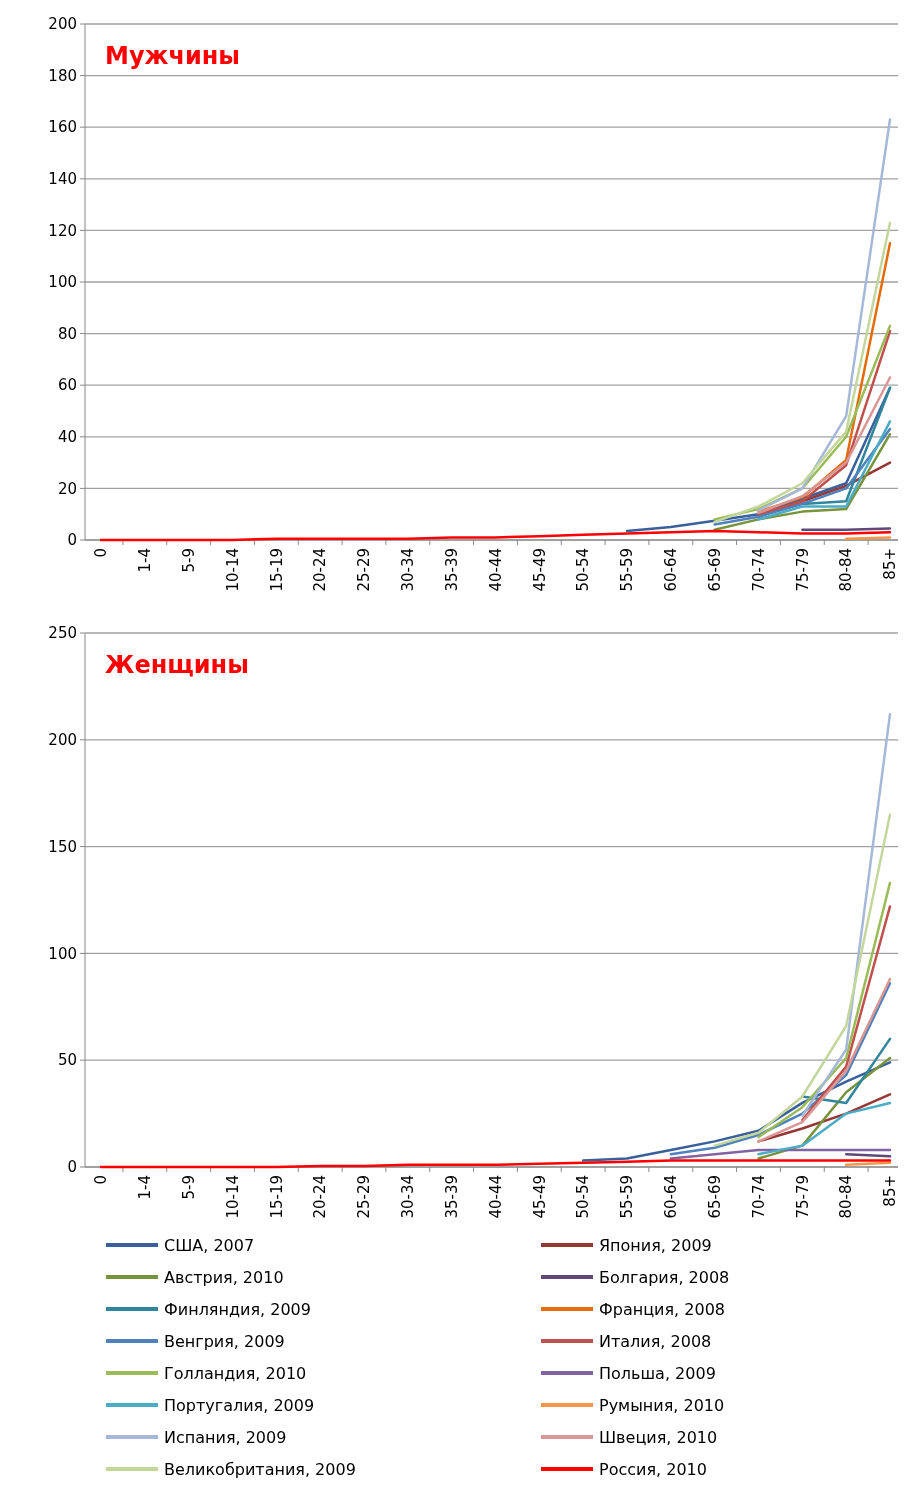  What do you see at coordinates (658, 1437) in the screenshot?
I see `legend-label: Швеция, 2010` at bounding box center [658, 1437].